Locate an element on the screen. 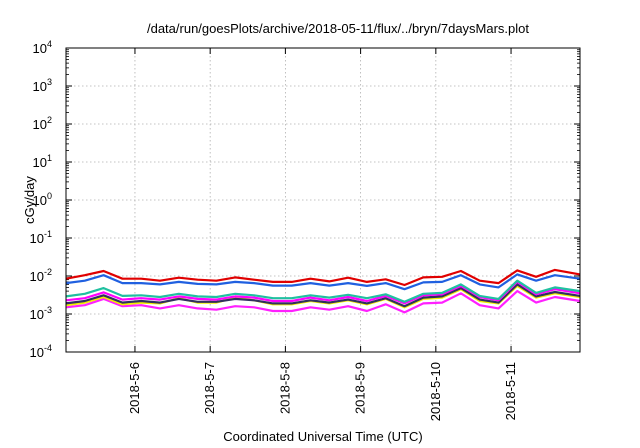 The height and width of the screenshot is (448, 640). y-axis-label: cGy/day is located at coordinates (29, 200).